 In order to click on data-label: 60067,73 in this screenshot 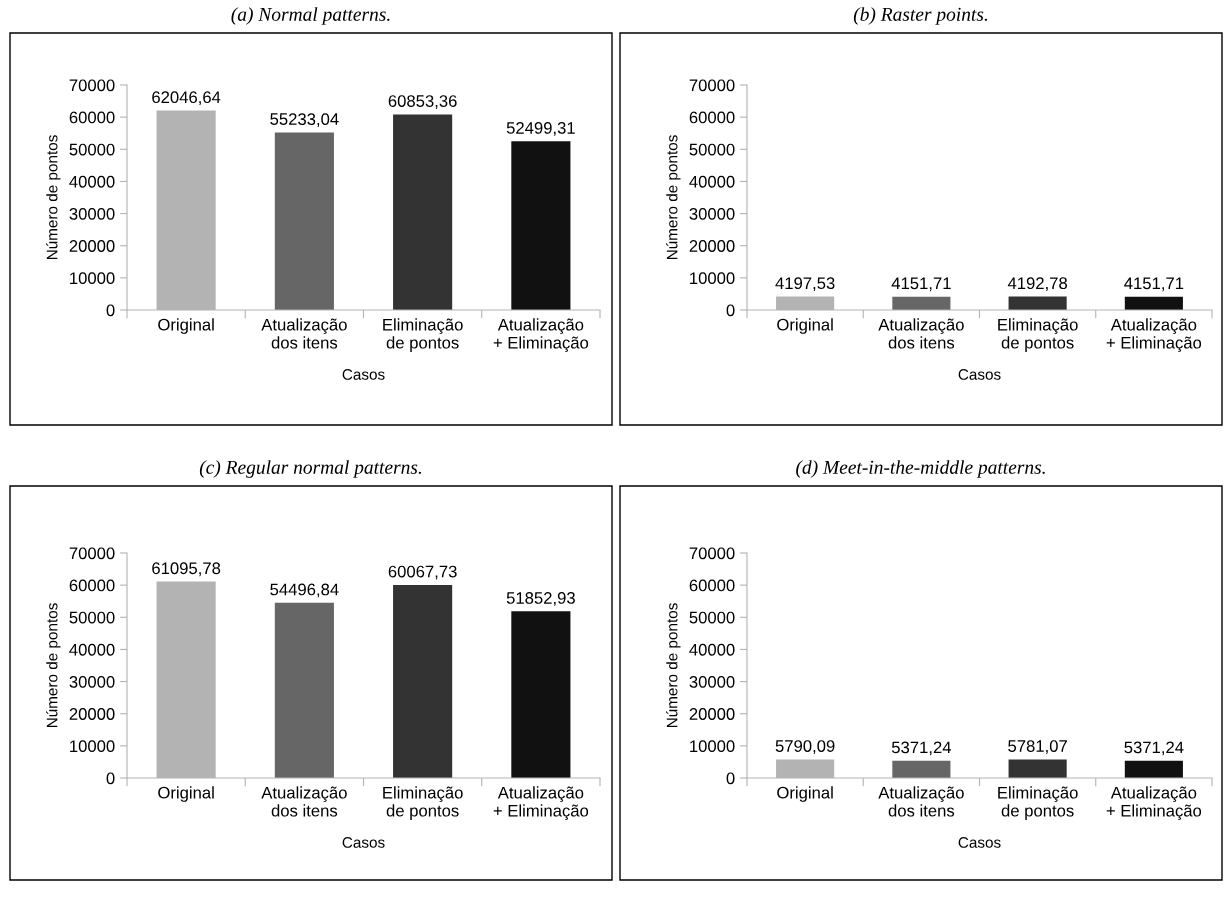, I will do `click(422, 572)`.